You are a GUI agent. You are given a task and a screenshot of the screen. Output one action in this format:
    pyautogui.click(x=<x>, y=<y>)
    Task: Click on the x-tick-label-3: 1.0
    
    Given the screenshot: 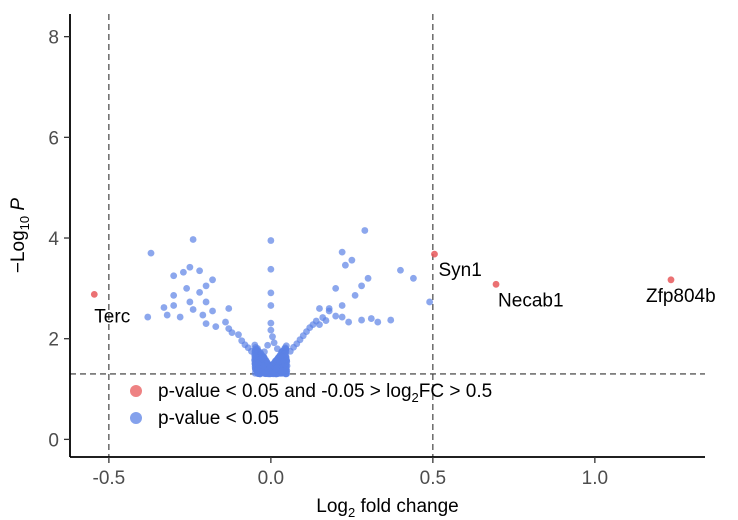 What is the action you would take?
    pyautogui.click(x=595, y=478)
    